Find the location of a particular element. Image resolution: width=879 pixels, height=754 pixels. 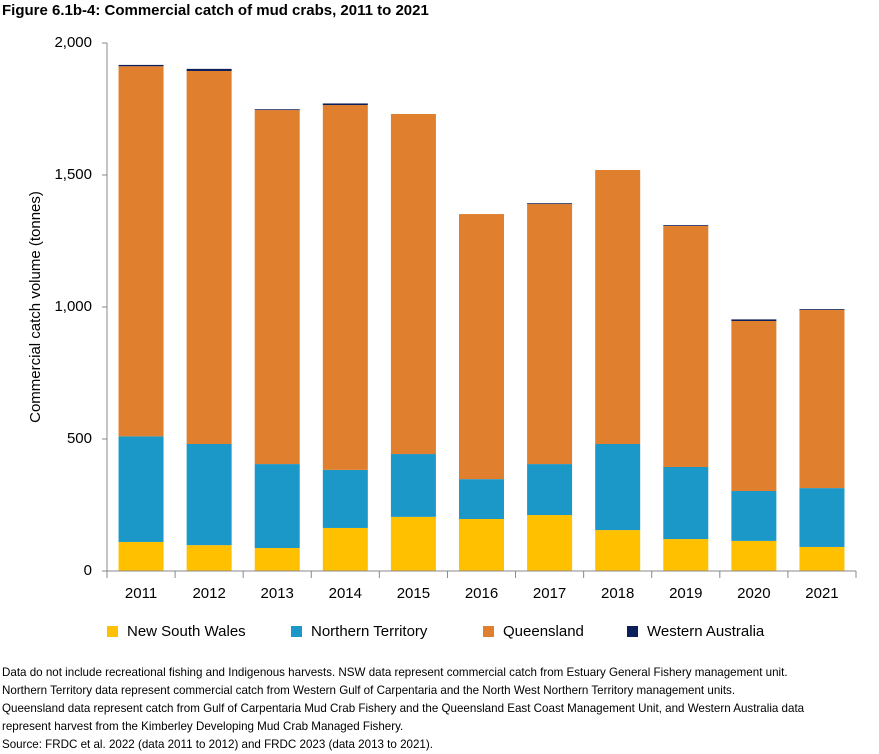

y-tick-label: 1,000 is located at coordinates (73, 306).